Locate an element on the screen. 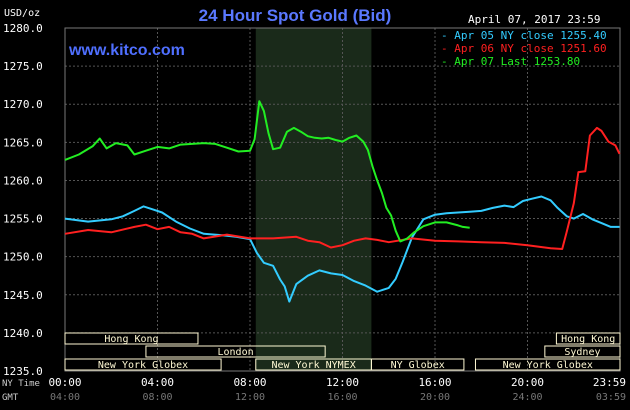 Image resolution: width=630 pixels, height=410 pixels. session-label: Sydney is located at coordinates (582, 352).